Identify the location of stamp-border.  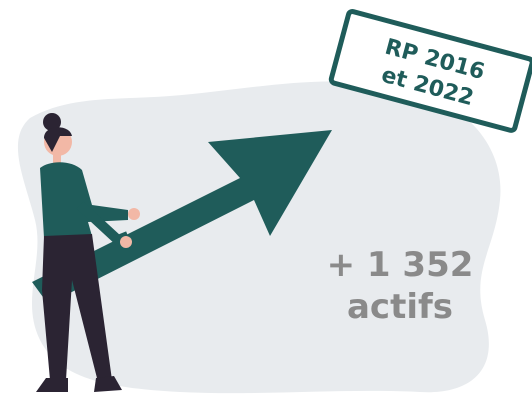
(430, 71).